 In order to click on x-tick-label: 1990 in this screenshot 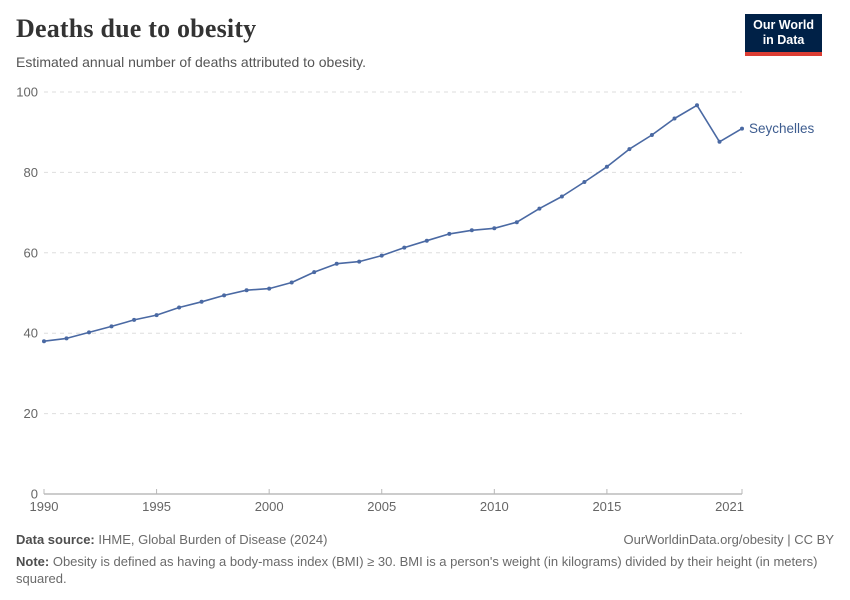, I will do `click(44, 506)`.